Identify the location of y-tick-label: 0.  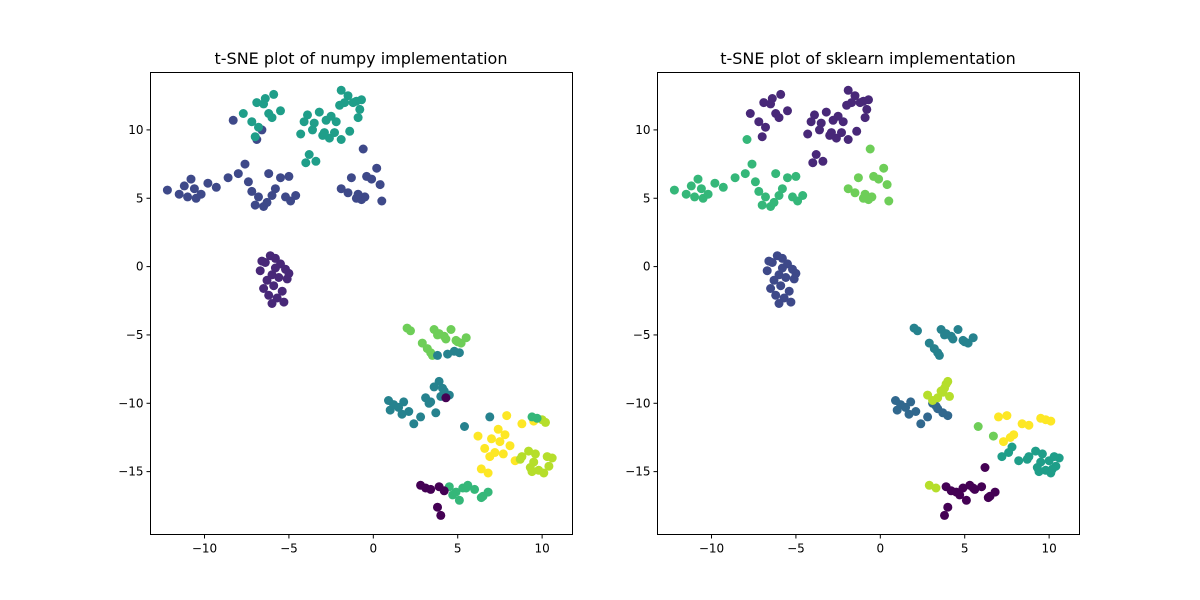
(647, 267).